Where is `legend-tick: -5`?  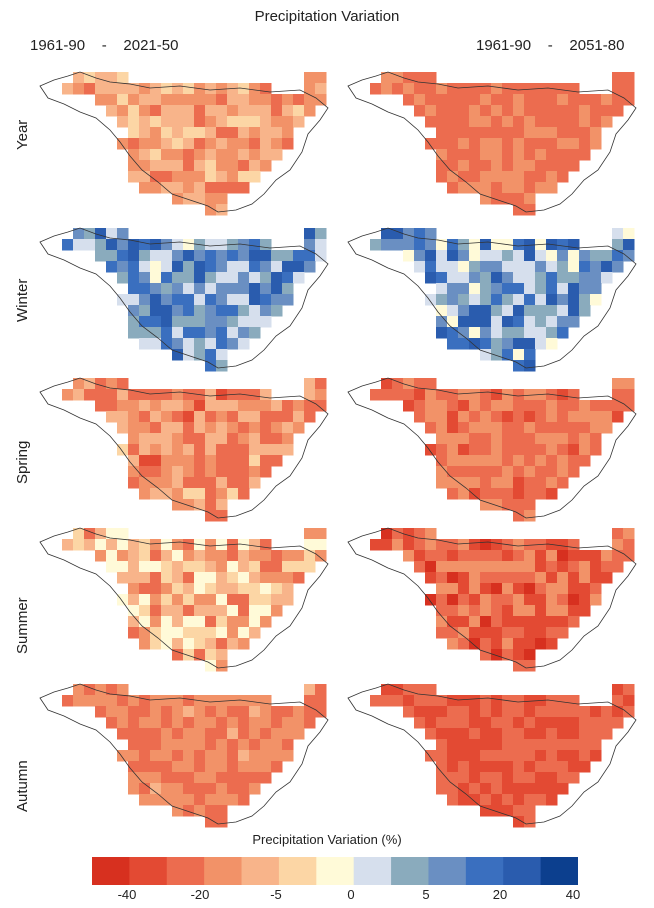 legend-tick: -5 is located at coordinates (276, 894).